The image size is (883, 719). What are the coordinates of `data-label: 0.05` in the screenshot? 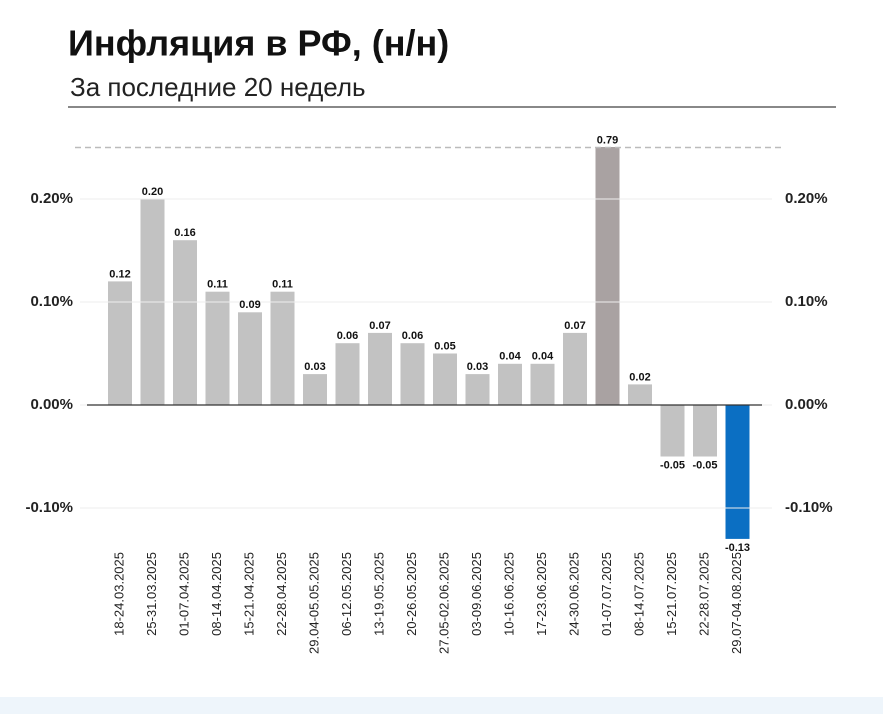 It's located at (444, 346).